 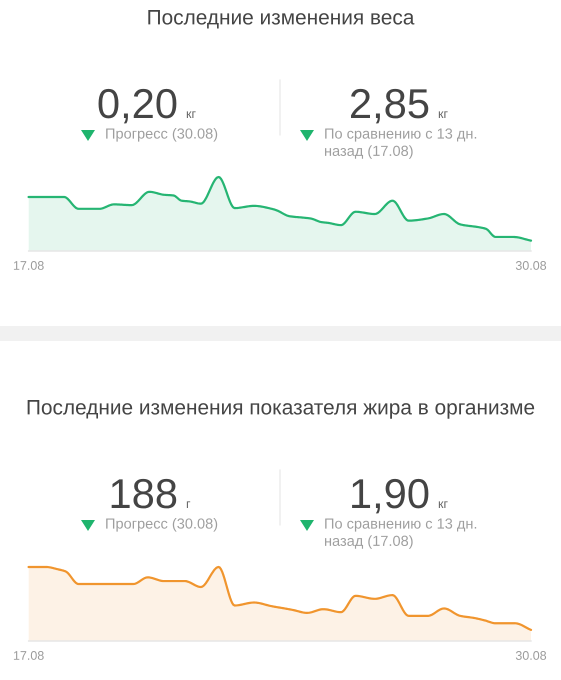 What do you see at coordinates (281, 409) in the screenshot?
I see `chart-title: Последние изменения показателя жира в организме` at bounding box center [281, 409].